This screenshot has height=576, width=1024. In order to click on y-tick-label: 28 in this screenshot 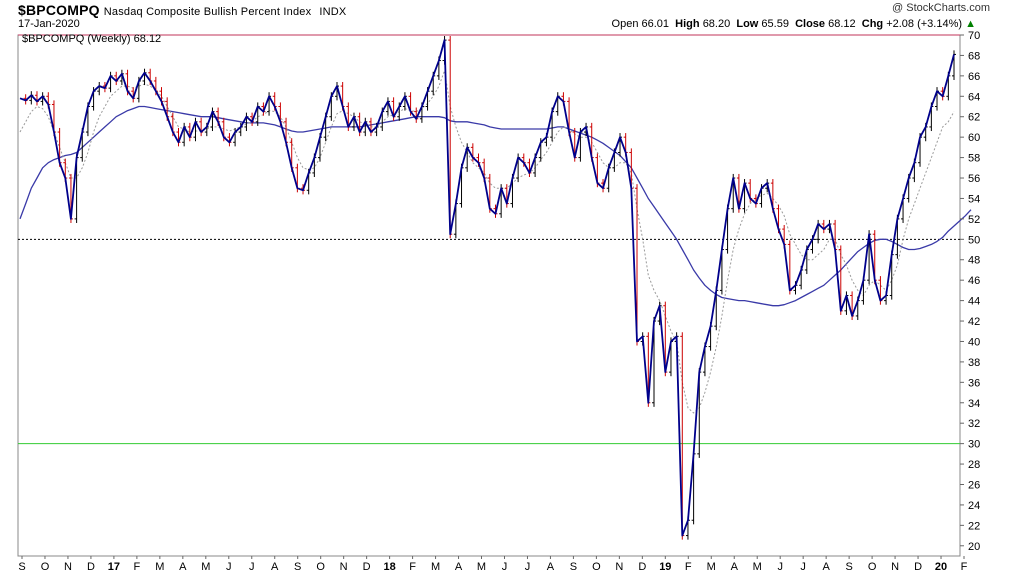, I will do `click(974, 465)`.